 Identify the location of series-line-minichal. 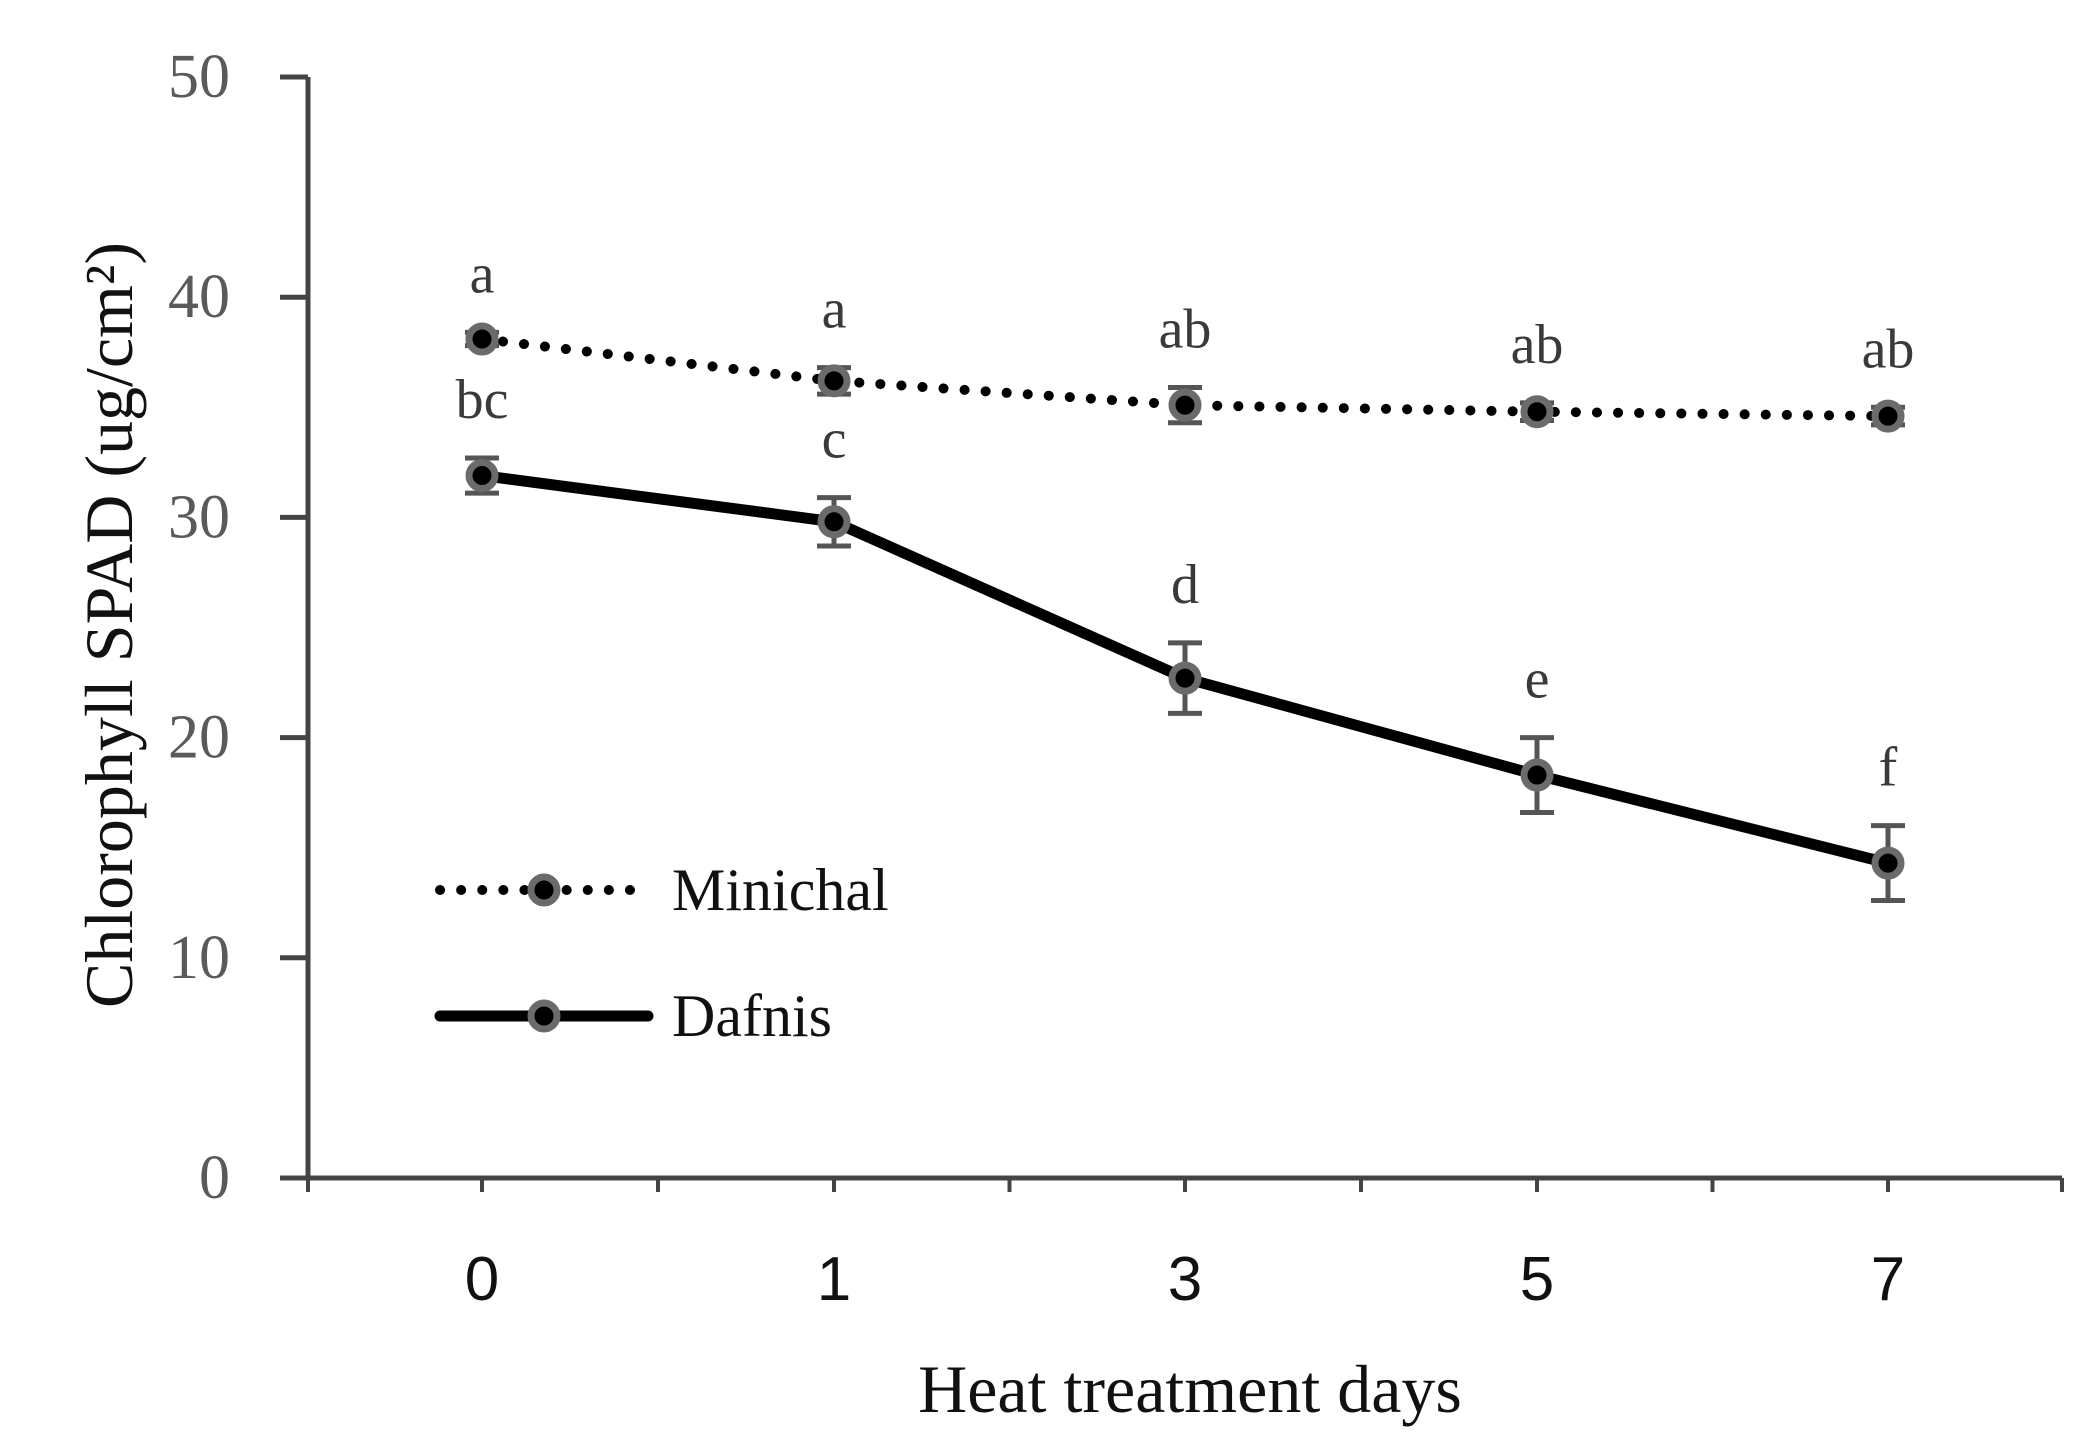
(1185, 378).